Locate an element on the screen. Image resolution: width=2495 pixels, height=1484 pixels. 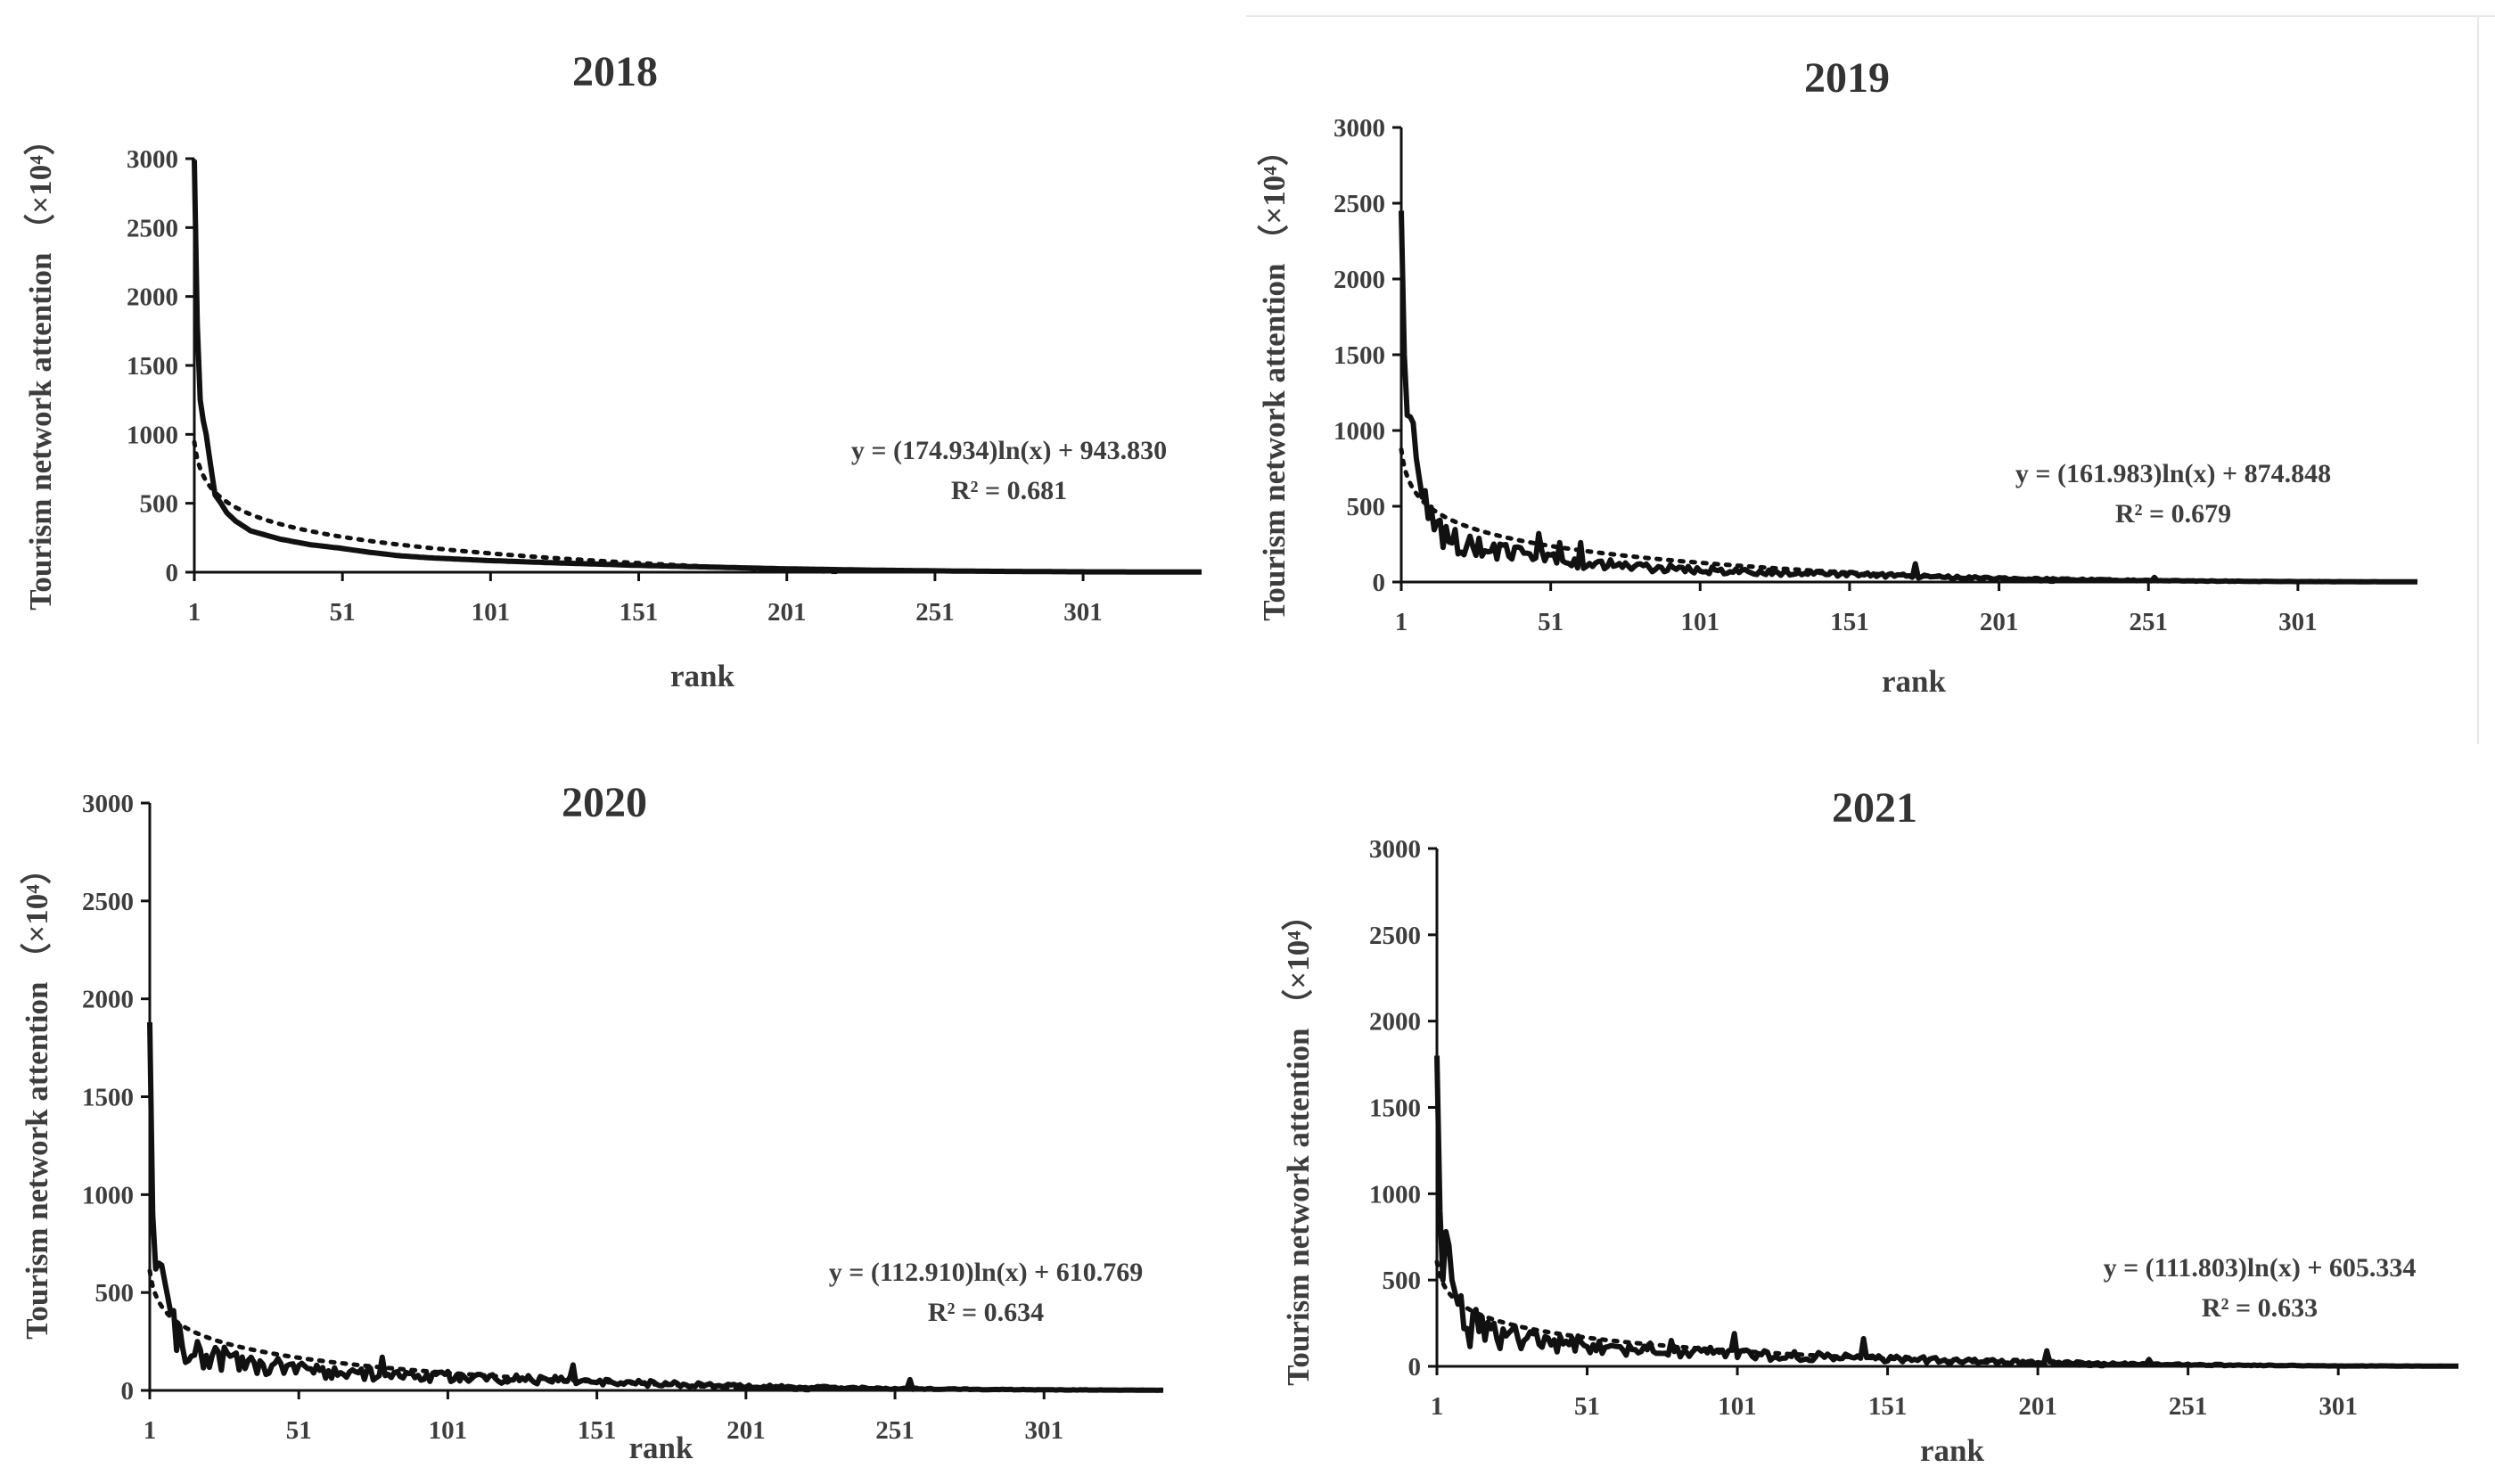
trend-equation: y = (112.910)ln(x) + 610.769 is located at coordinates (986, 1272).